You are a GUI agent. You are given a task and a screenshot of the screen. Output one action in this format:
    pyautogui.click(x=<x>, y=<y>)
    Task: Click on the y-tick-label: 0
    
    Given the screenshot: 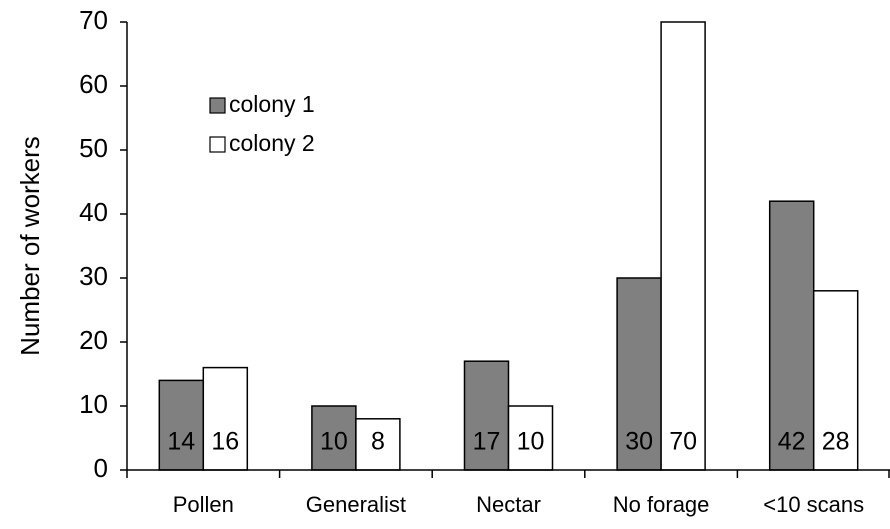 What is the action you would take?
    pyautogui.click(x=101, y=468)
    